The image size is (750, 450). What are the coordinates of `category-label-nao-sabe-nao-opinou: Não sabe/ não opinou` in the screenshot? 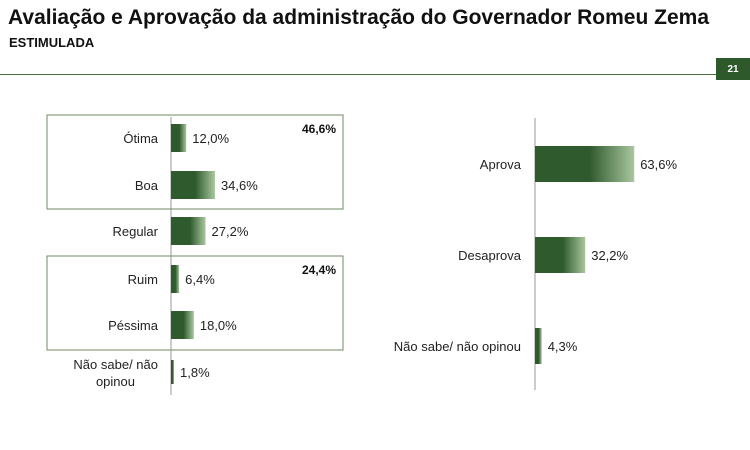 It's located at (115, 373).